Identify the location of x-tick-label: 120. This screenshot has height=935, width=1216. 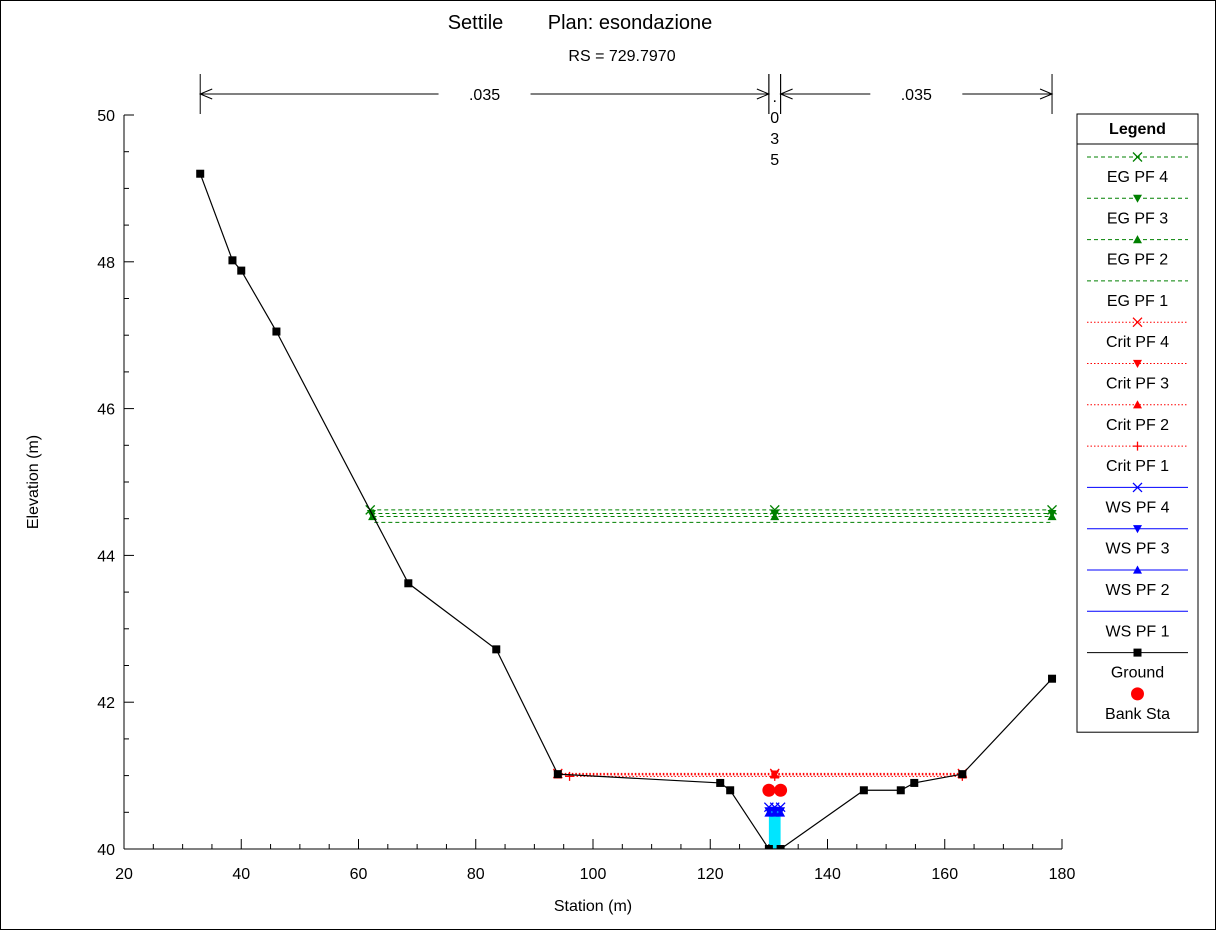
(710, 874).